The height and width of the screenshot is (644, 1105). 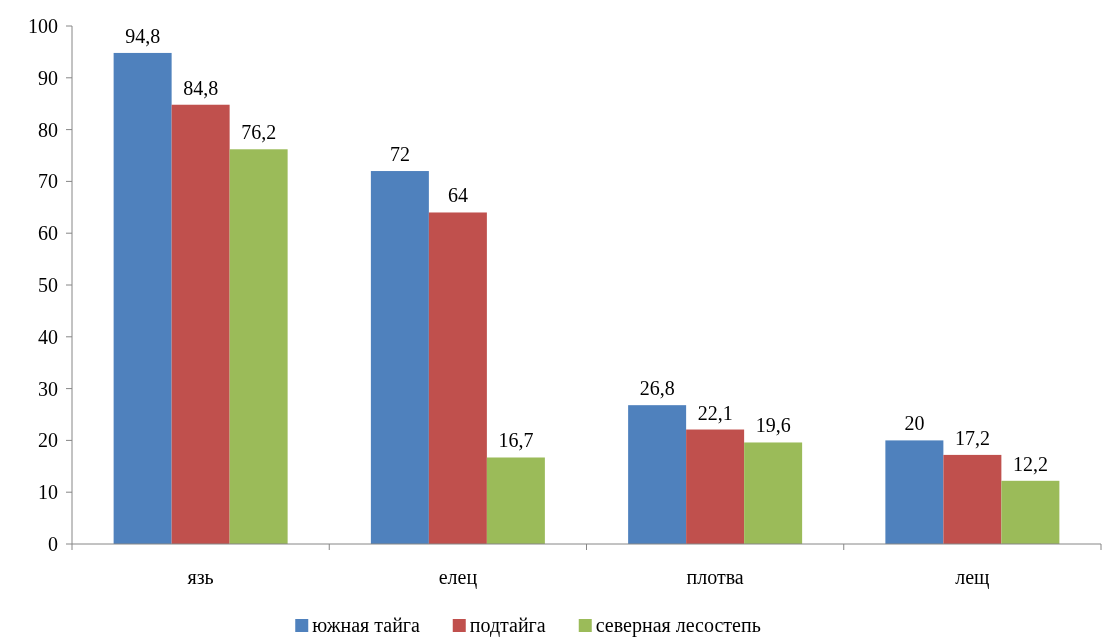 I want to click on data-label: 84,8, so click(x=201, y=87).